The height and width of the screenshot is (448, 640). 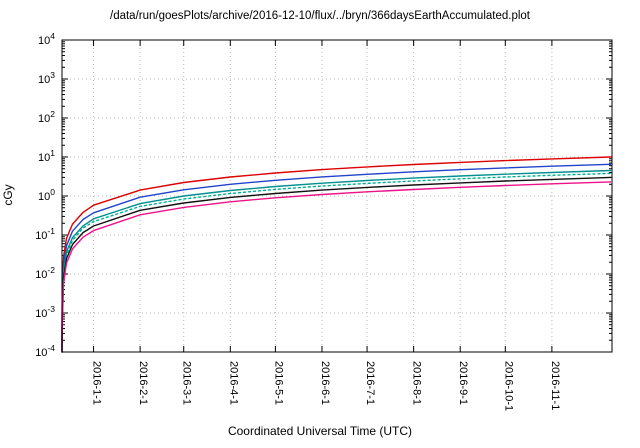 I want to click on svg-text: 2016-5-1, so click(x=278, y=383).